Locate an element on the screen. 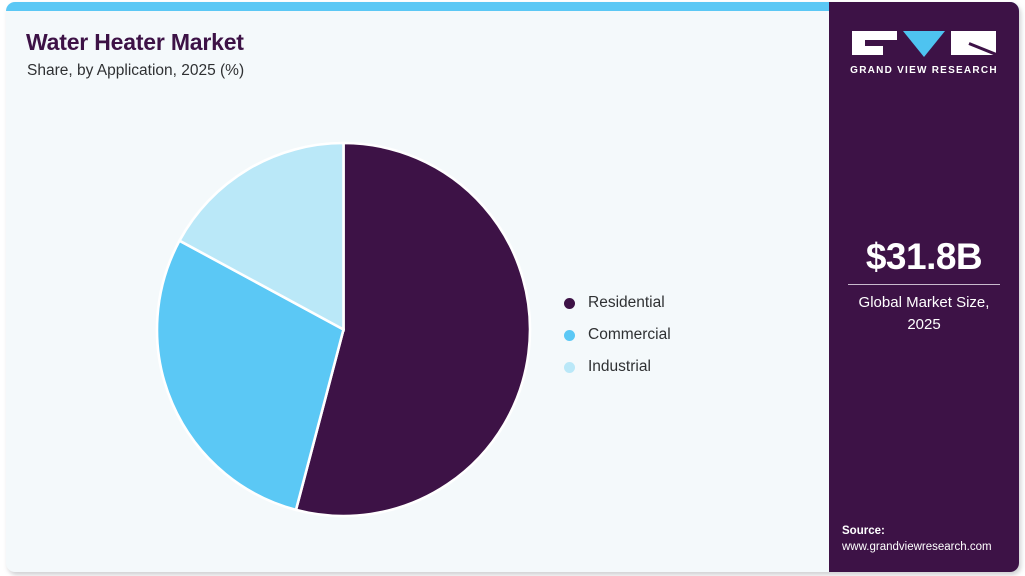 The image size is (1025, 576). chart-legend: Residential Commercial Industrial is located at coordinates (679, 335).